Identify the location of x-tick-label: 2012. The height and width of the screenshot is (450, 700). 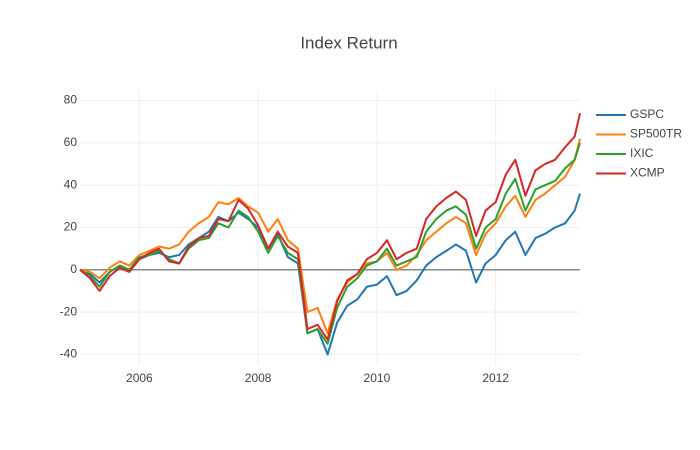
(495, 378).